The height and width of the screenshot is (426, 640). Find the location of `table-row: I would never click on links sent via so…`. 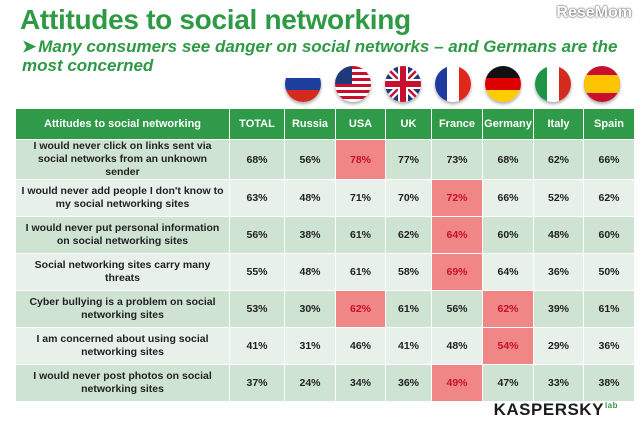

table-row: I would never click on links sent via so… is located at coordinates (325, 159).